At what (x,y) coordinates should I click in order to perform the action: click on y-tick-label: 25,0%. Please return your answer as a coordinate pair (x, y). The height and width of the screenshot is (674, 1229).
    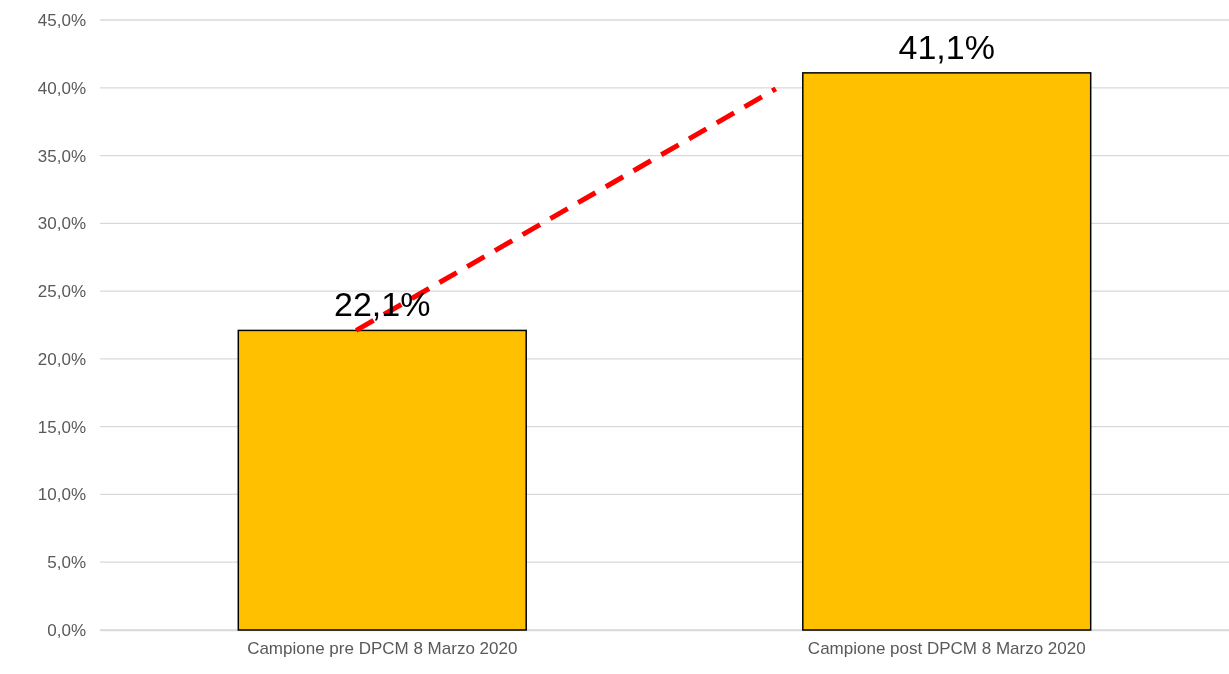
    Looking at the image, I should click on (61, 292).